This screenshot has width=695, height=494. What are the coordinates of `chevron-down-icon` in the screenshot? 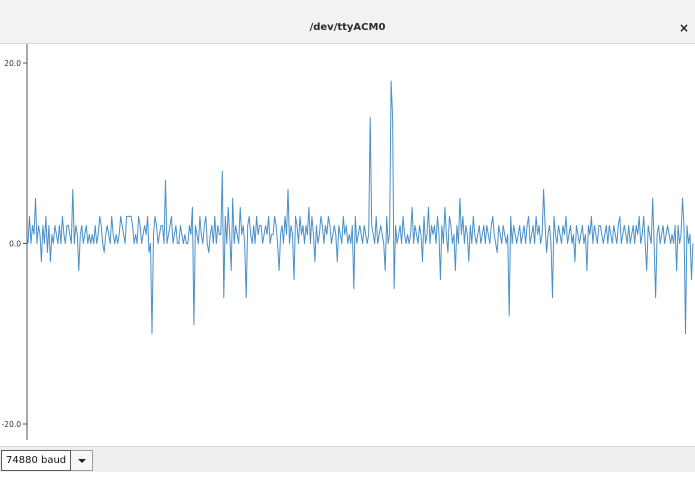 It's located at (82, 460).